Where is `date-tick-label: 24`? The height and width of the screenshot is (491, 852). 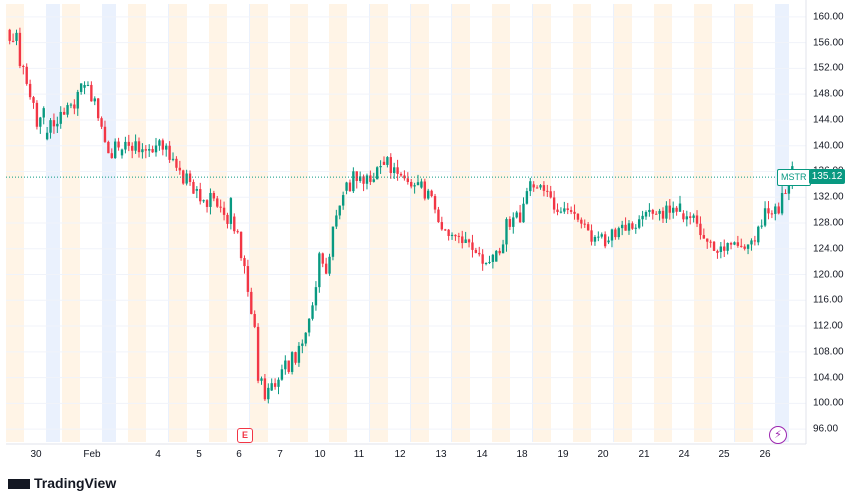
date-tick-label: 24 is located at coordinates (684, 454).